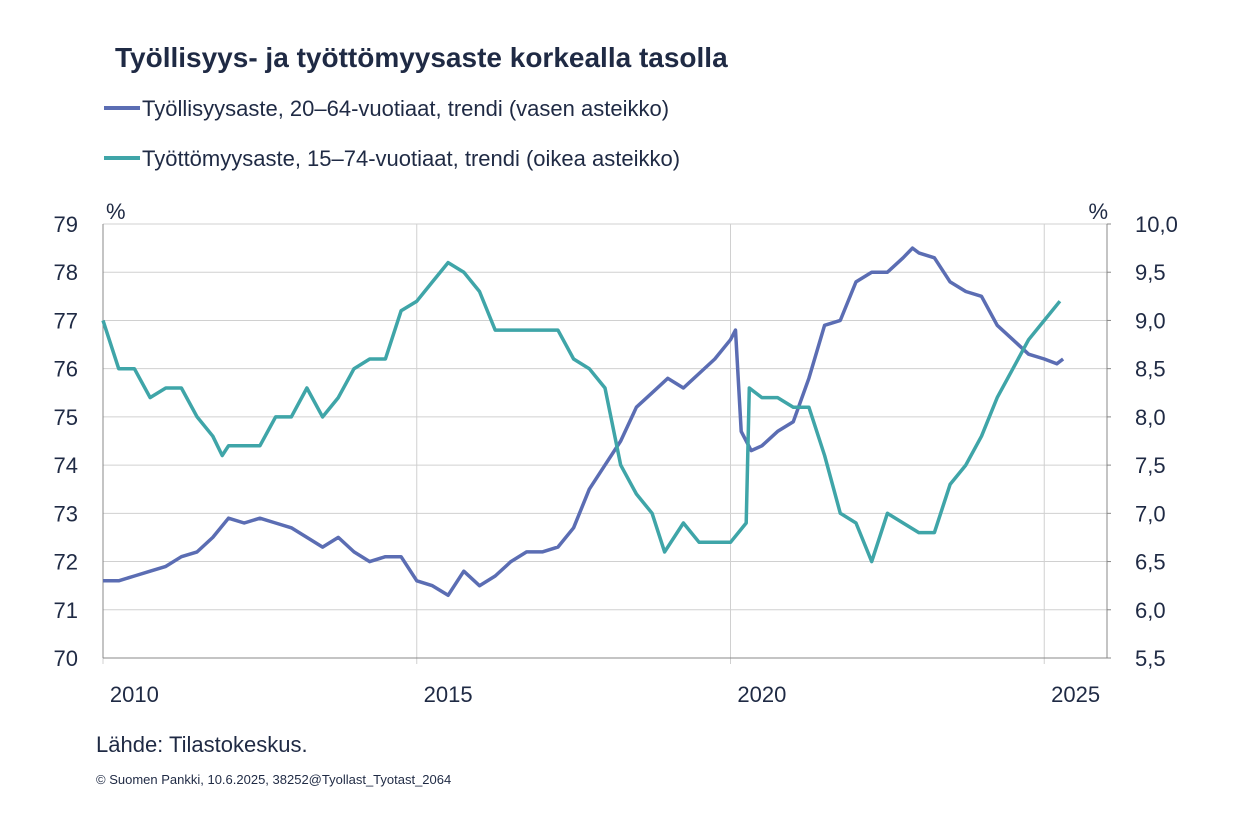 This screenshot has width=1239, height=816. What do you see at coordinates (761, 694) in the screenshot?
I see `x-tick-label: 2020` at bounding box center [761, 694].